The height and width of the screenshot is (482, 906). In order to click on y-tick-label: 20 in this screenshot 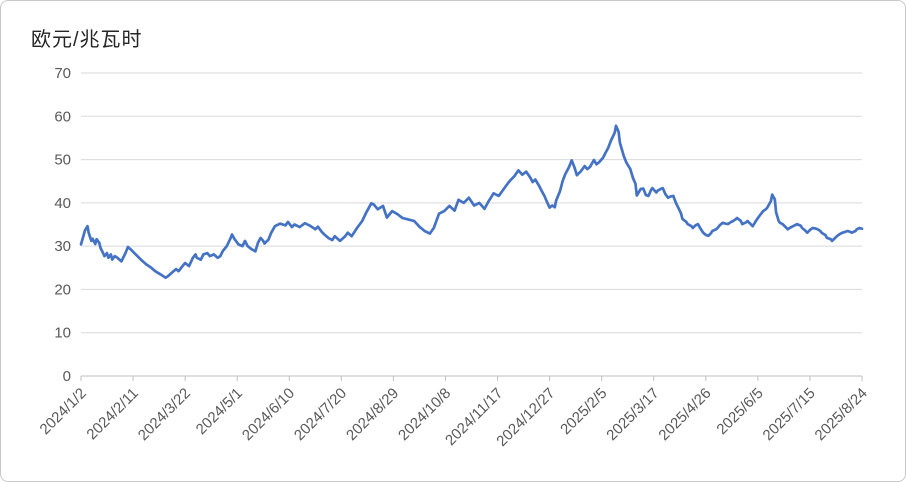, I will do `click(62, 289)`.